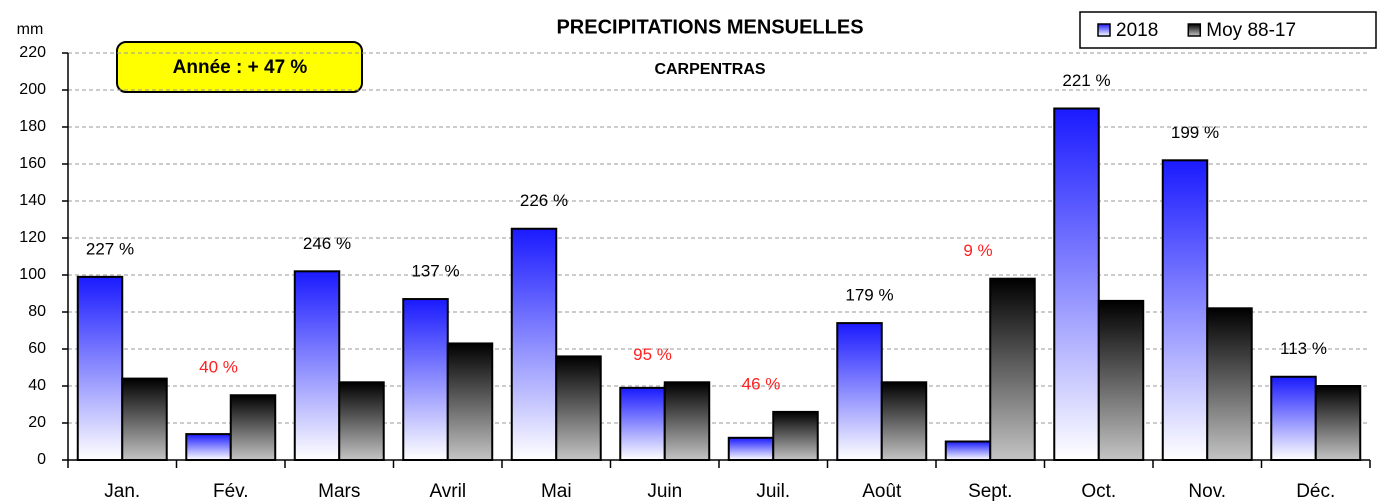 The height and width of the screenshot is (504, 1381). I want to click on y-tick-label: 100, so click(32, 274).